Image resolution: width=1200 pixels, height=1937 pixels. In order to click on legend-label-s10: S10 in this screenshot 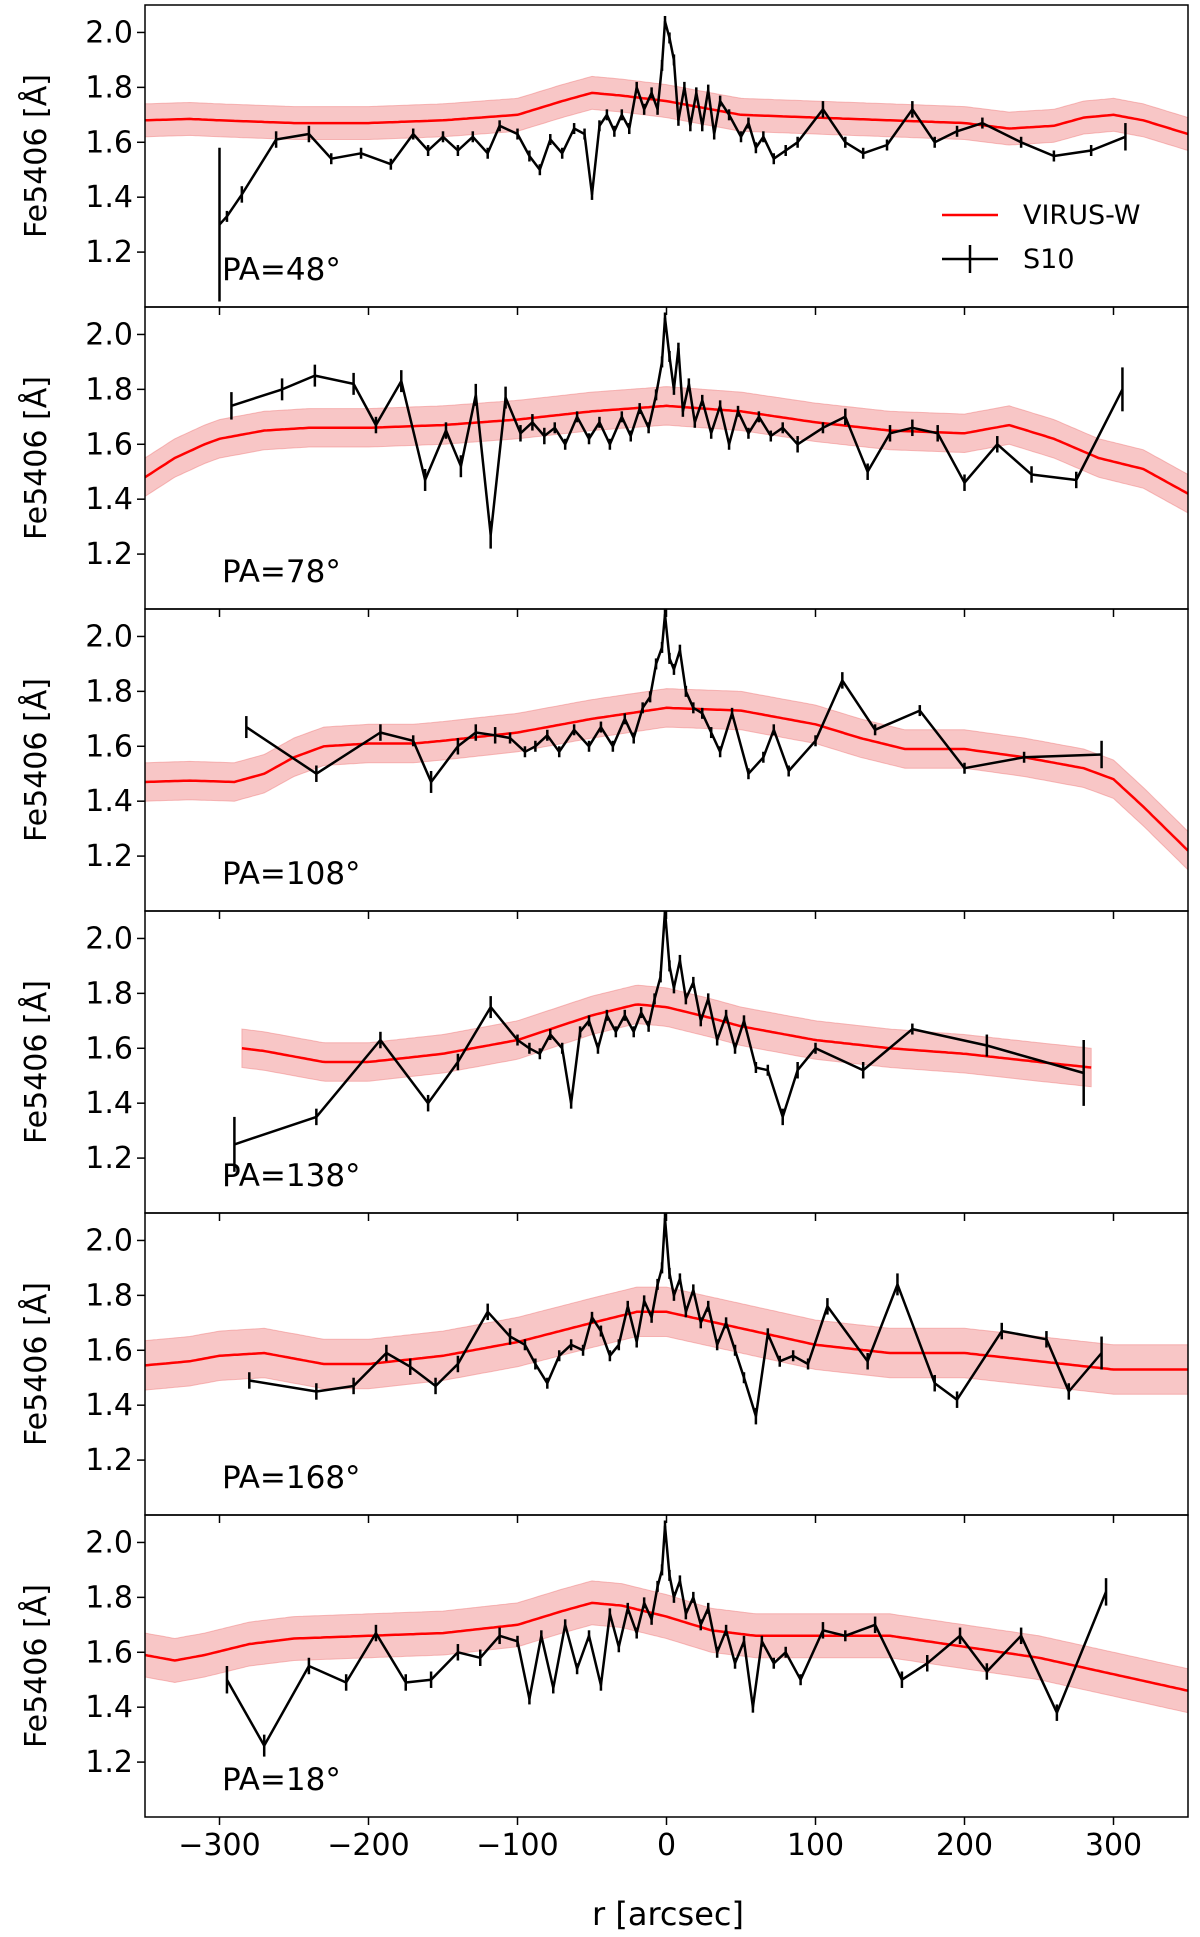, I will do `click(1049, 259)`.